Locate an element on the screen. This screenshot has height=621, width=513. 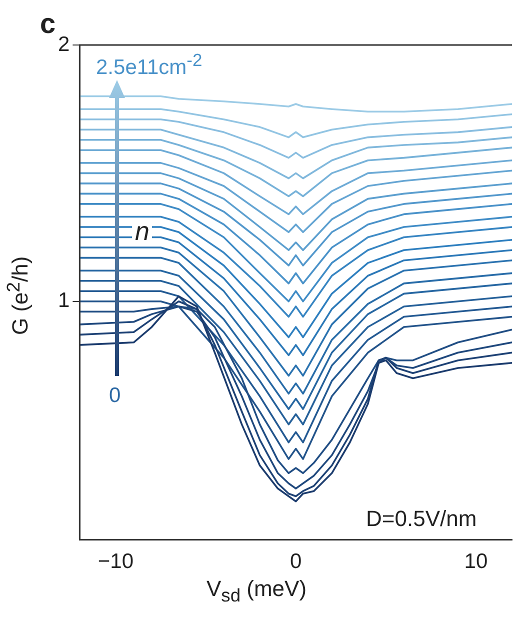
x-tick-label: 0 is located at coordinates (296, 562).